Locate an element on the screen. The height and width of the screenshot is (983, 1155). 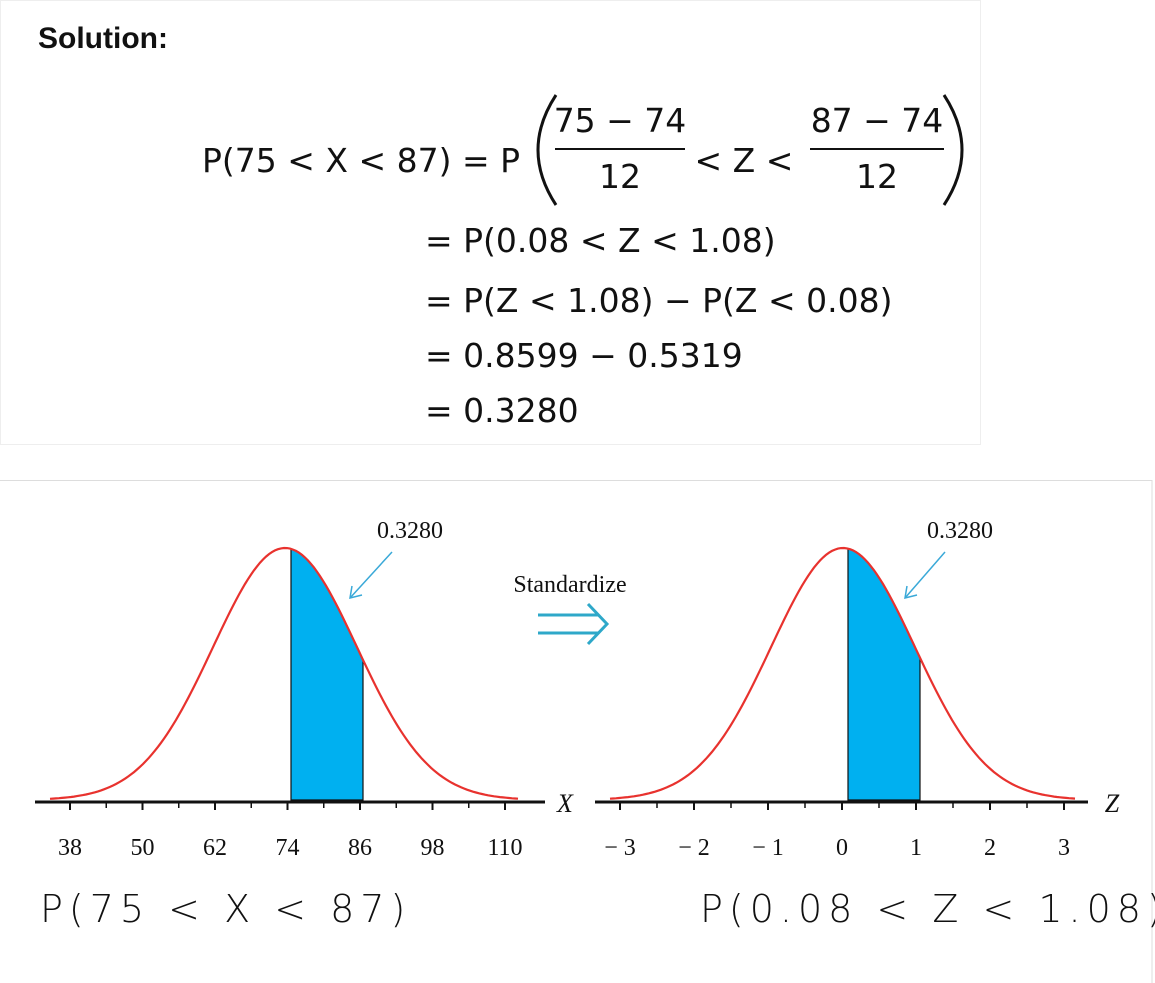
tick-label: 1 is located at coordinates (916, 848).